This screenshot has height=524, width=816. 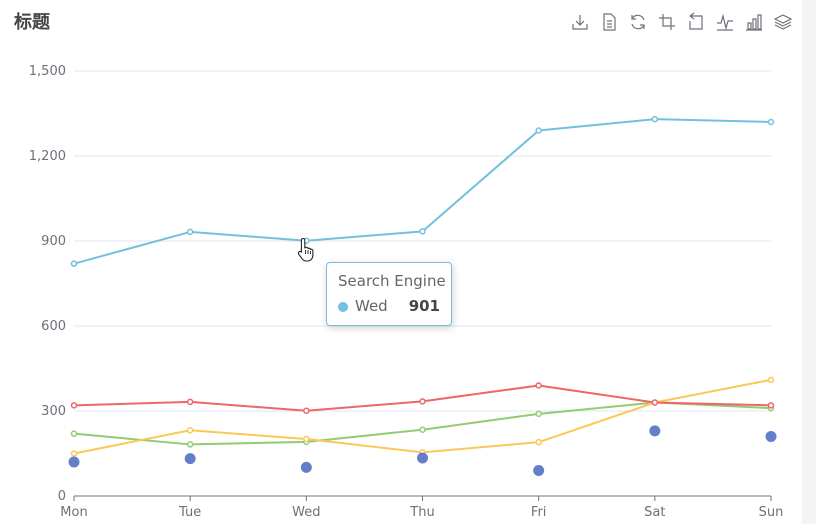 I want to click on x-tick-label: Fri, so click(x=539, y=512).